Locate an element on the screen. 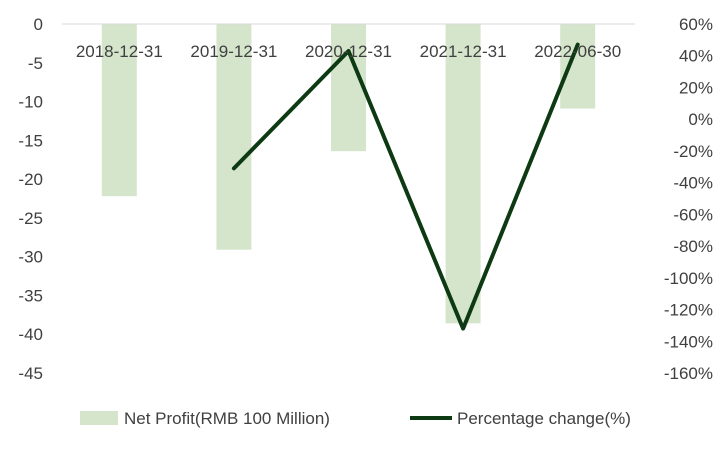 This screenshot has height=450, width=725. left-axis-tick: -30 is located at coordinates (30, 257).